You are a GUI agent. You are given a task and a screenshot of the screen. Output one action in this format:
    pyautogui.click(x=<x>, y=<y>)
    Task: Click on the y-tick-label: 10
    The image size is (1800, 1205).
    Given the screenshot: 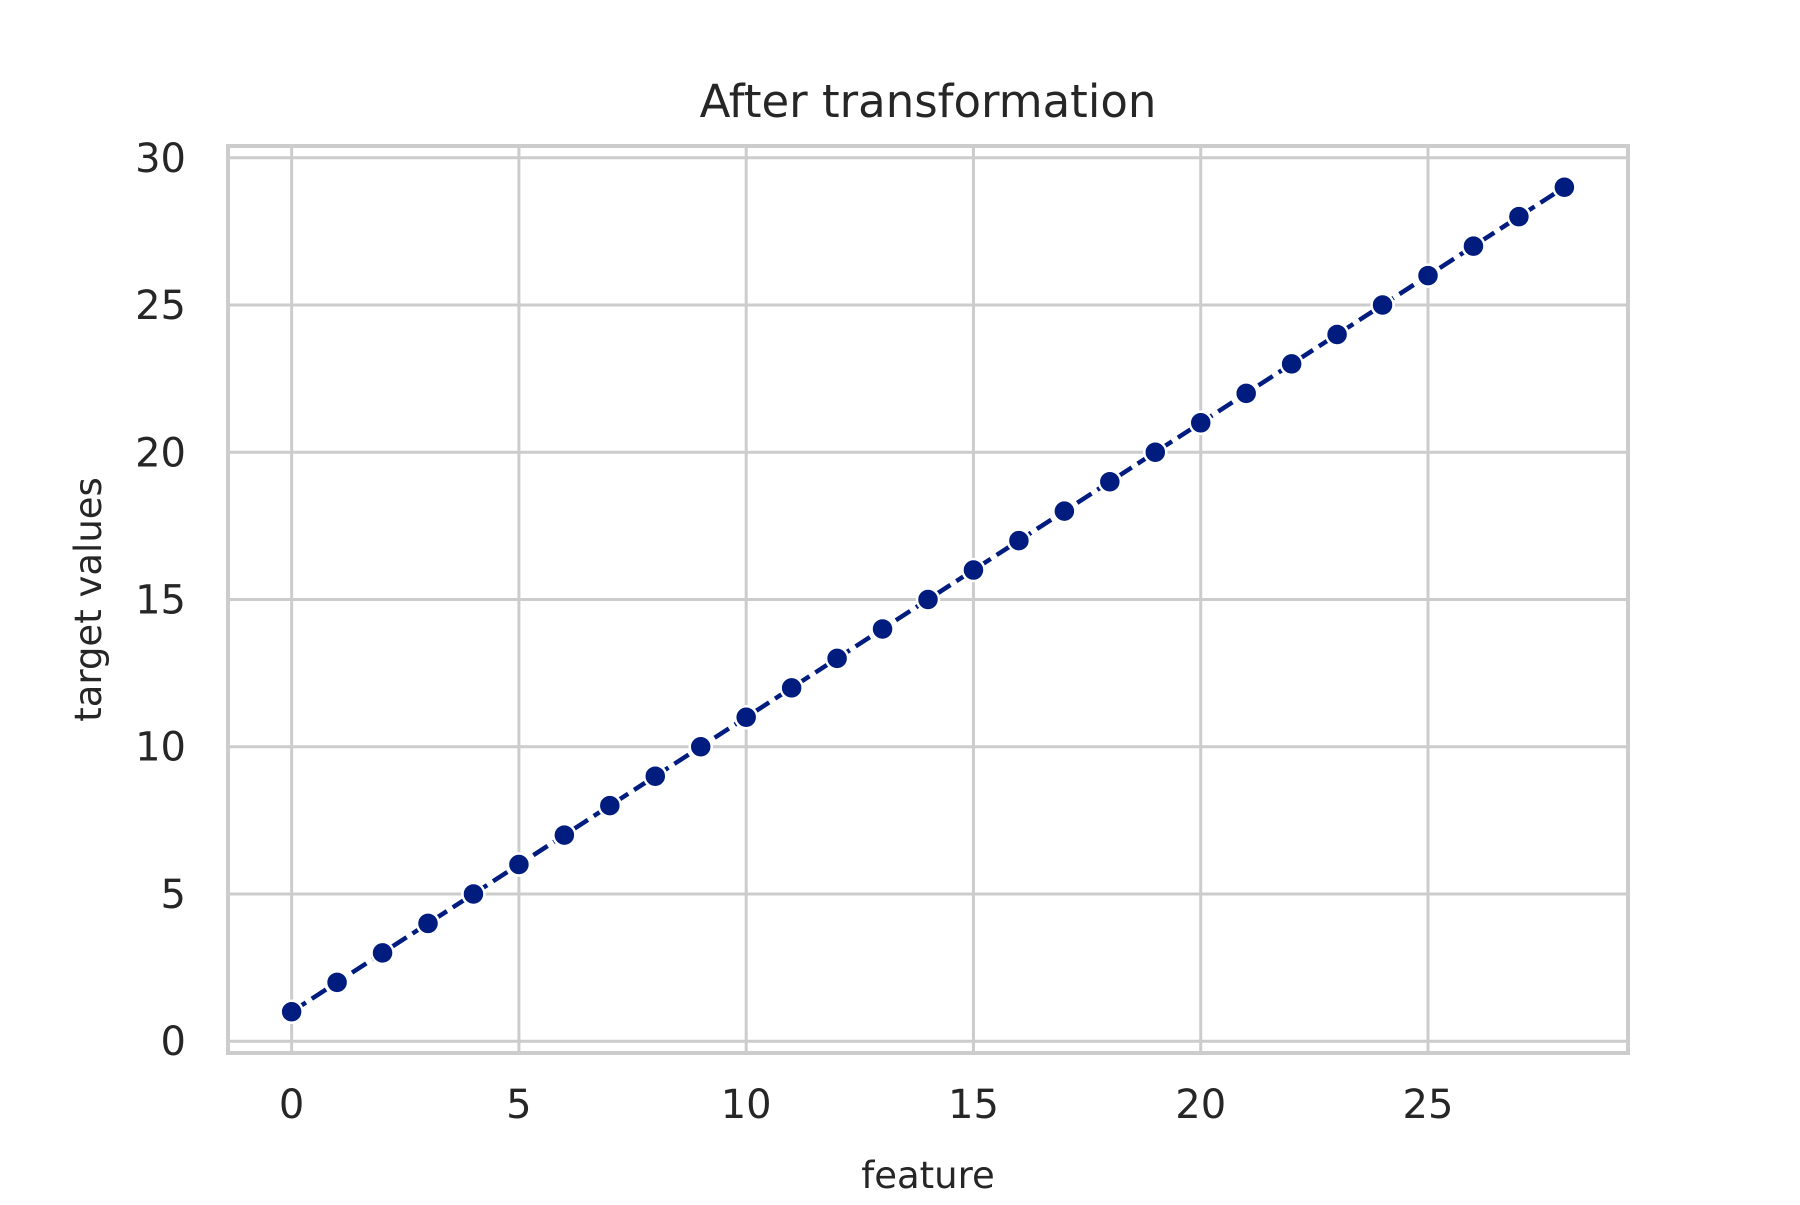 What is the action you would take?
    pyautogui.click(x=160, y=748)
    